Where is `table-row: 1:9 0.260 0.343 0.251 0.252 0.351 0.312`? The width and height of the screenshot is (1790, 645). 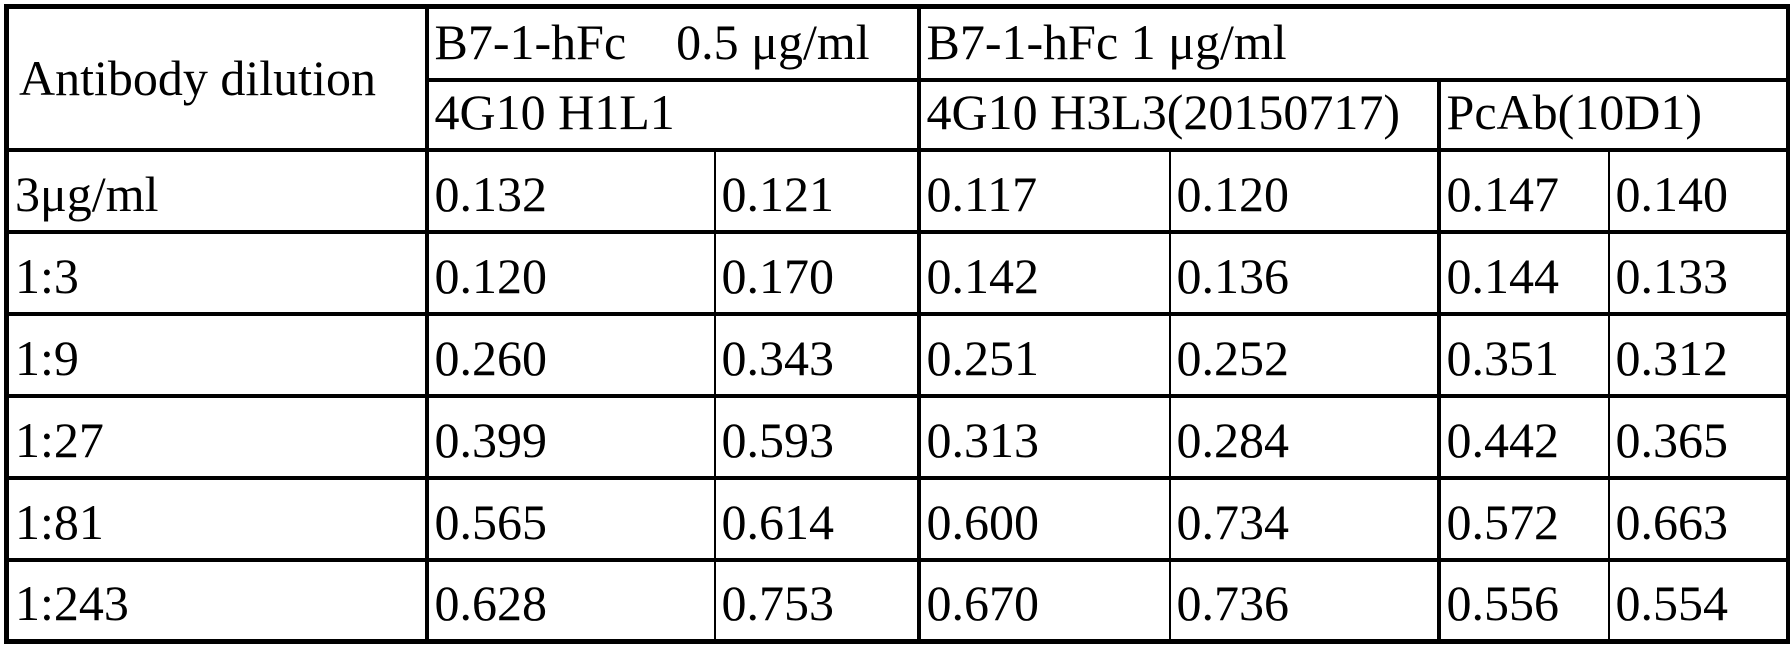 table-row: 1:9 0.260 0.343 0.251 0.252 0.351 0.312 is located at coordinates (897, 354).